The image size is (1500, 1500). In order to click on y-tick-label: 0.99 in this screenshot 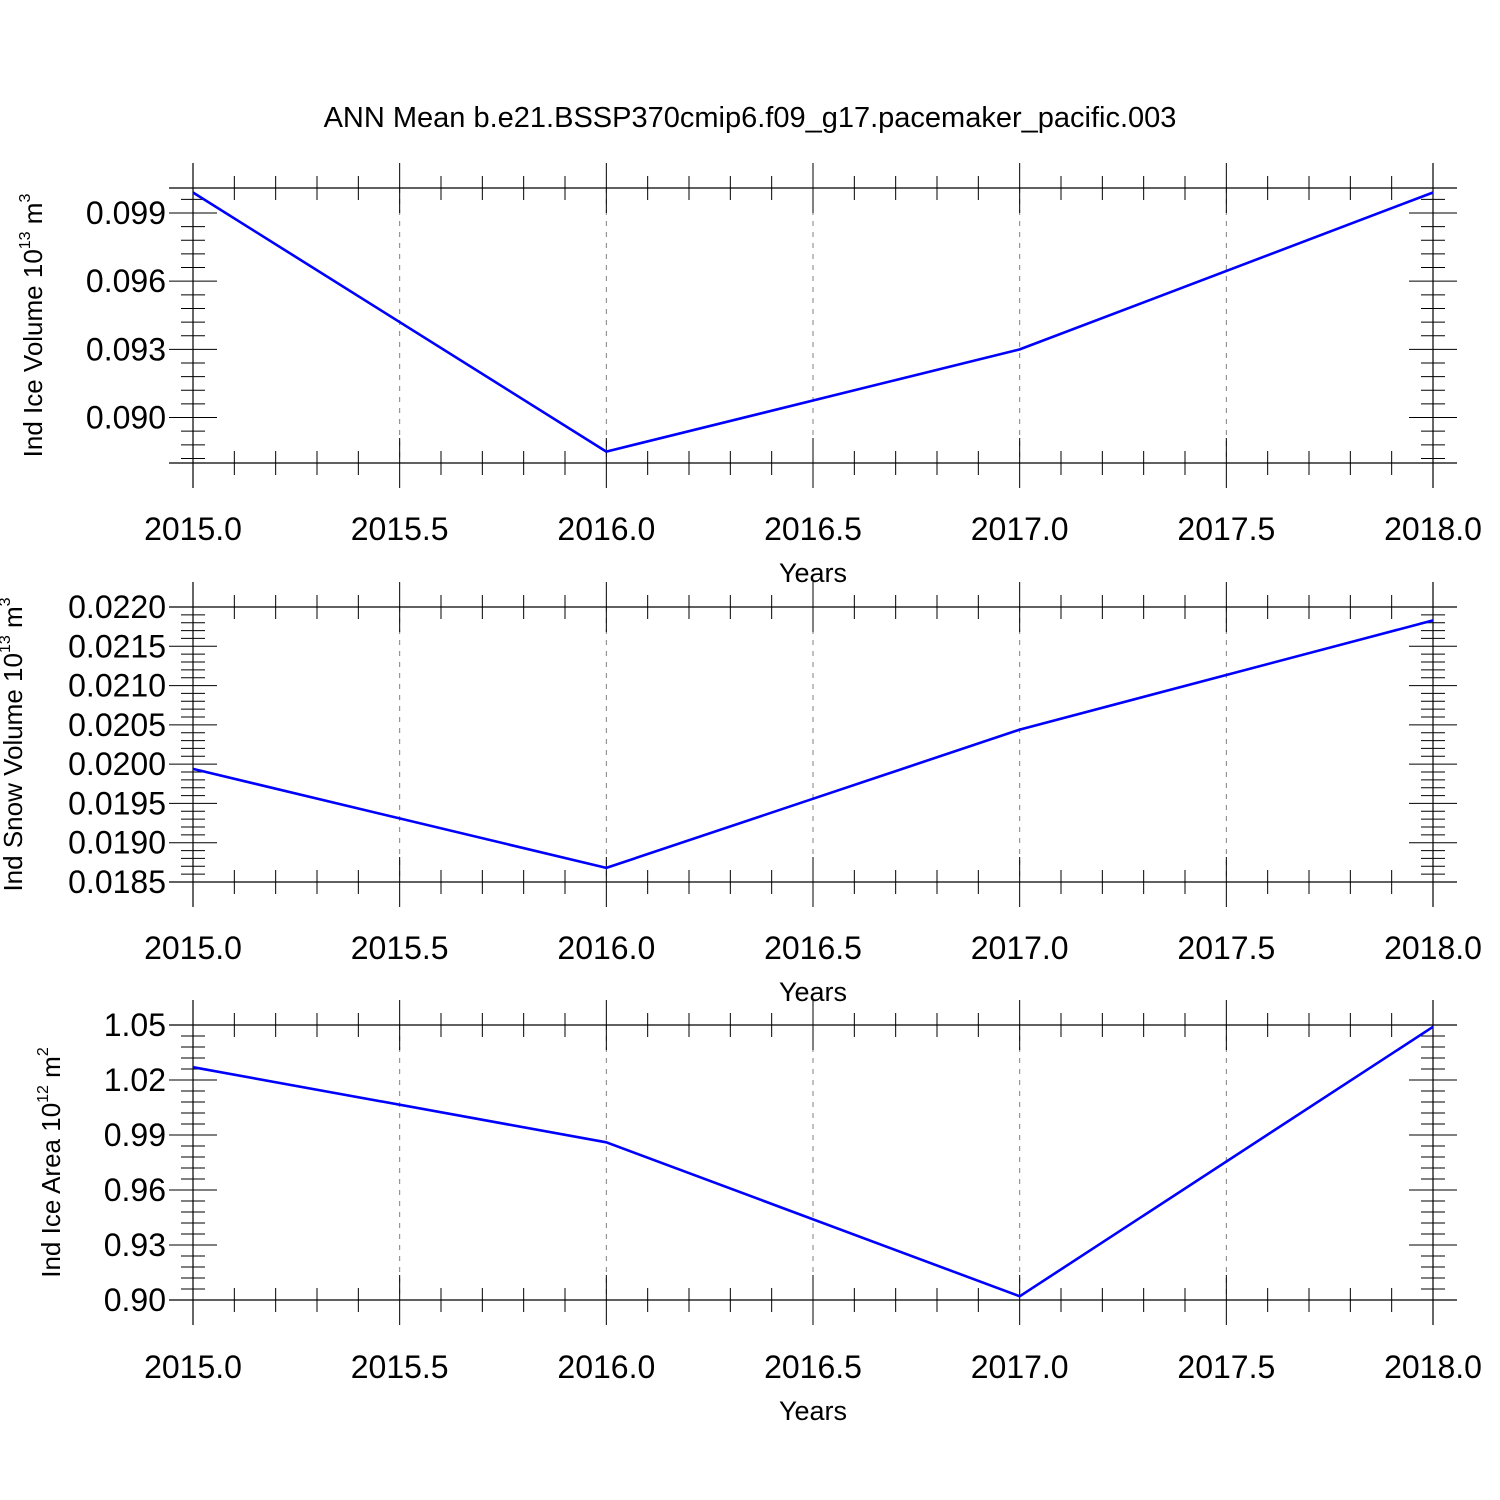, I will do `click(135, 1135)`.